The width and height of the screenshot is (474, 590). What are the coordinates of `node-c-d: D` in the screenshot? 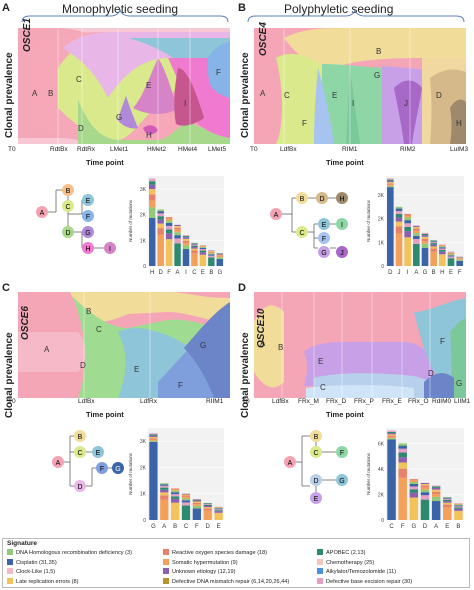 It's located at (79, 487).